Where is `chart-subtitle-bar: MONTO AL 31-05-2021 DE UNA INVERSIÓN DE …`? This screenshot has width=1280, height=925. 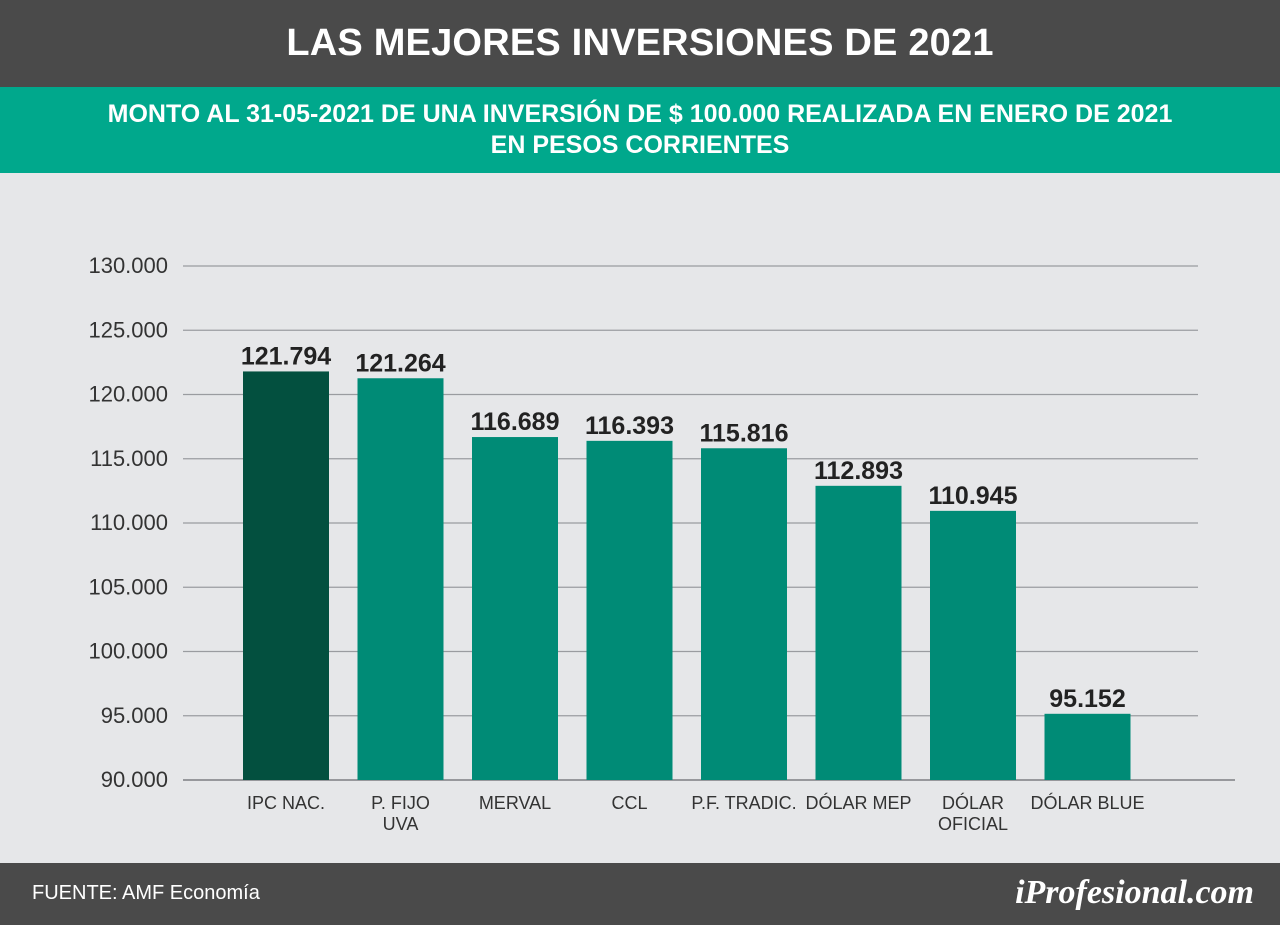 chart-subtitle-bar: MONTO AL 31-05-2021 DE UNA INVERSIÓN DE … is located at coordinates (640, 130).